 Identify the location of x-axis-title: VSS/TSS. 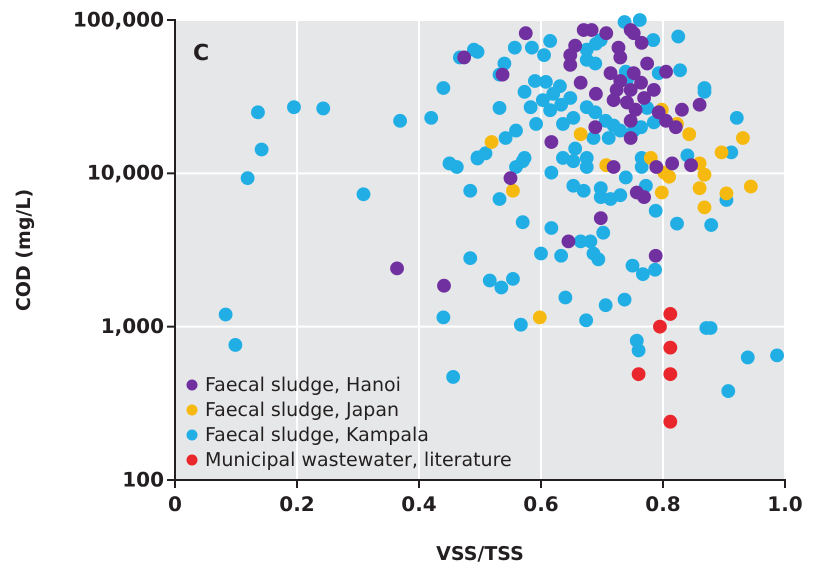
(480, 554).